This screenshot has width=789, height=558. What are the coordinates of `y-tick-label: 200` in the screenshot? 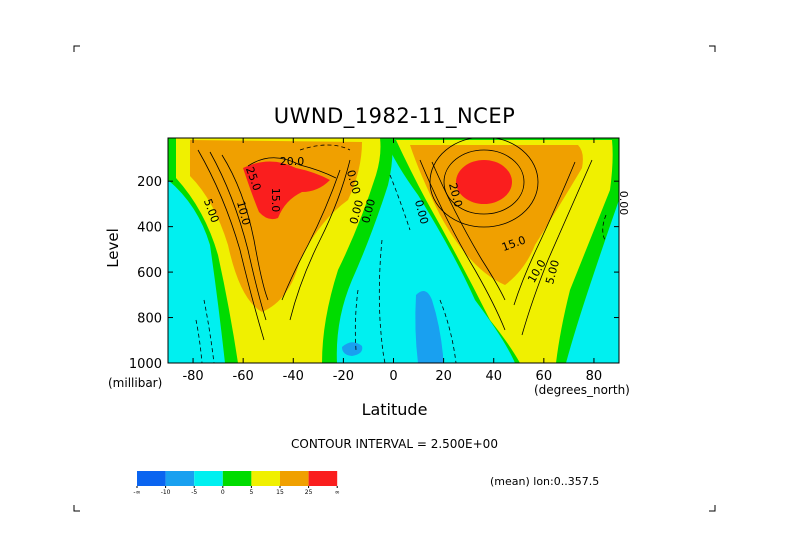 It's located at (149, 182).